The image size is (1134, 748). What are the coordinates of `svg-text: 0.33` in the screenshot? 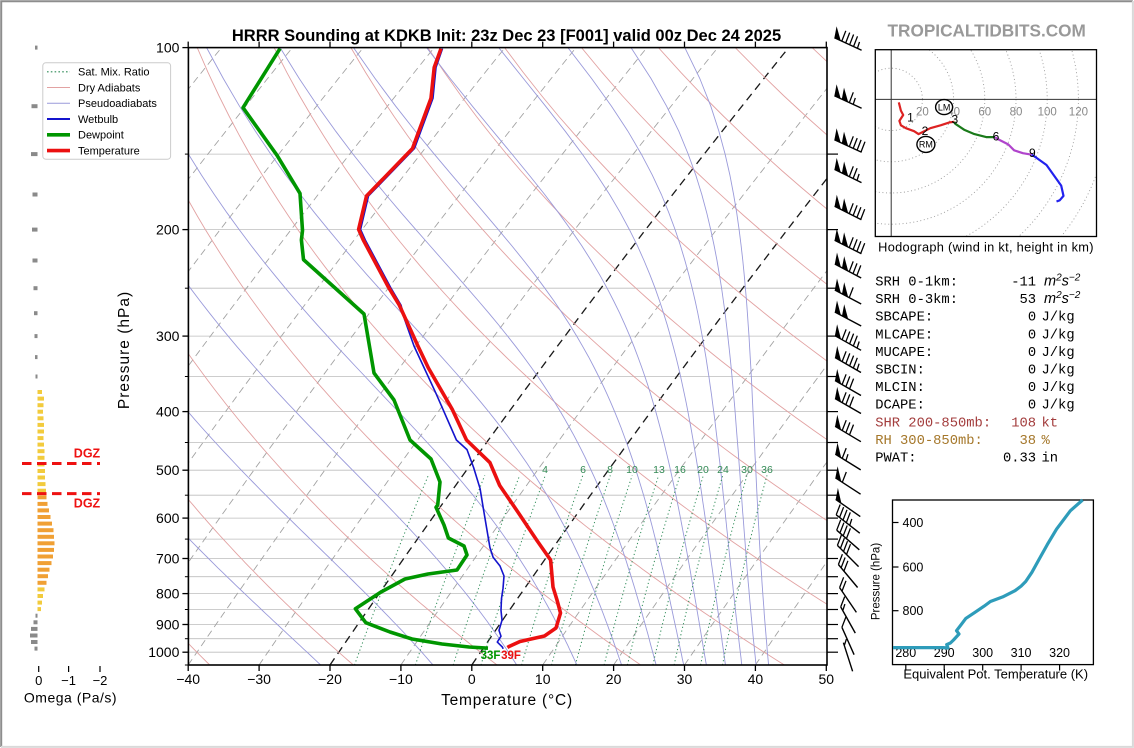 It's located at (1019, 459).